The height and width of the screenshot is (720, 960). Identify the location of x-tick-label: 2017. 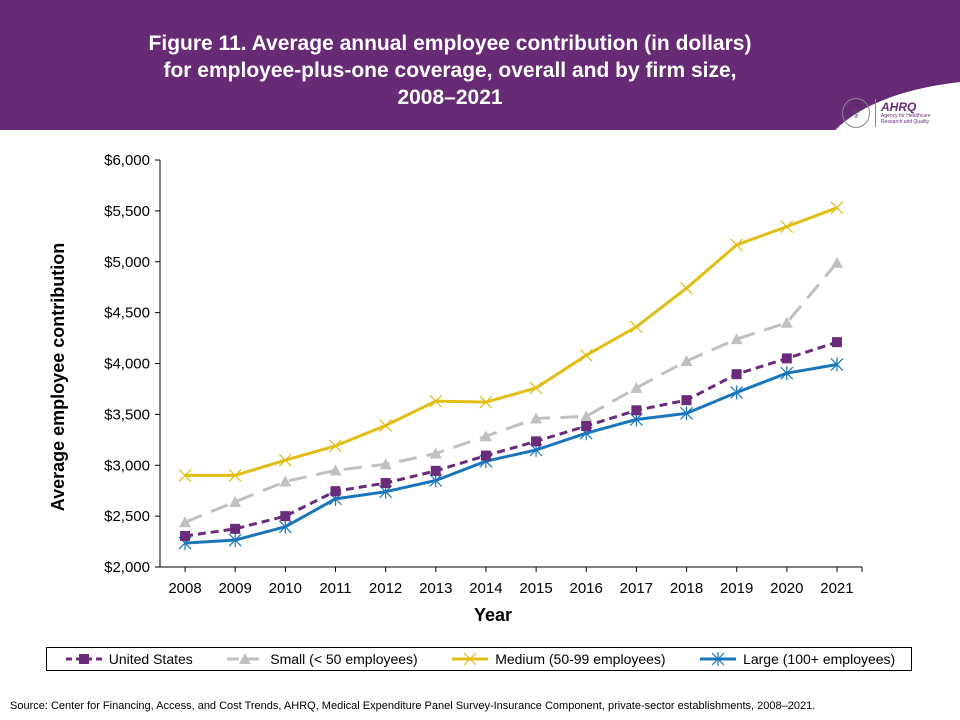
(636, 588).